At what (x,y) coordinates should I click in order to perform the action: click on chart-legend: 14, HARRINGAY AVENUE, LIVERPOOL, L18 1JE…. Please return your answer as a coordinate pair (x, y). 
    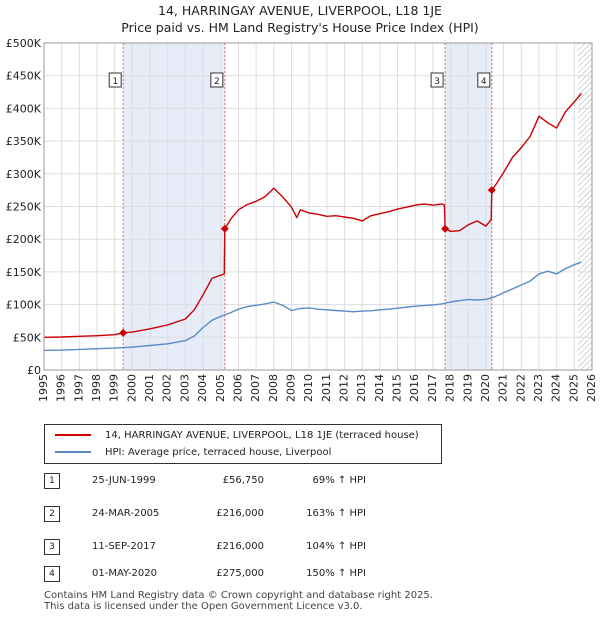
    Looking at the image, I should click on (243, 444).